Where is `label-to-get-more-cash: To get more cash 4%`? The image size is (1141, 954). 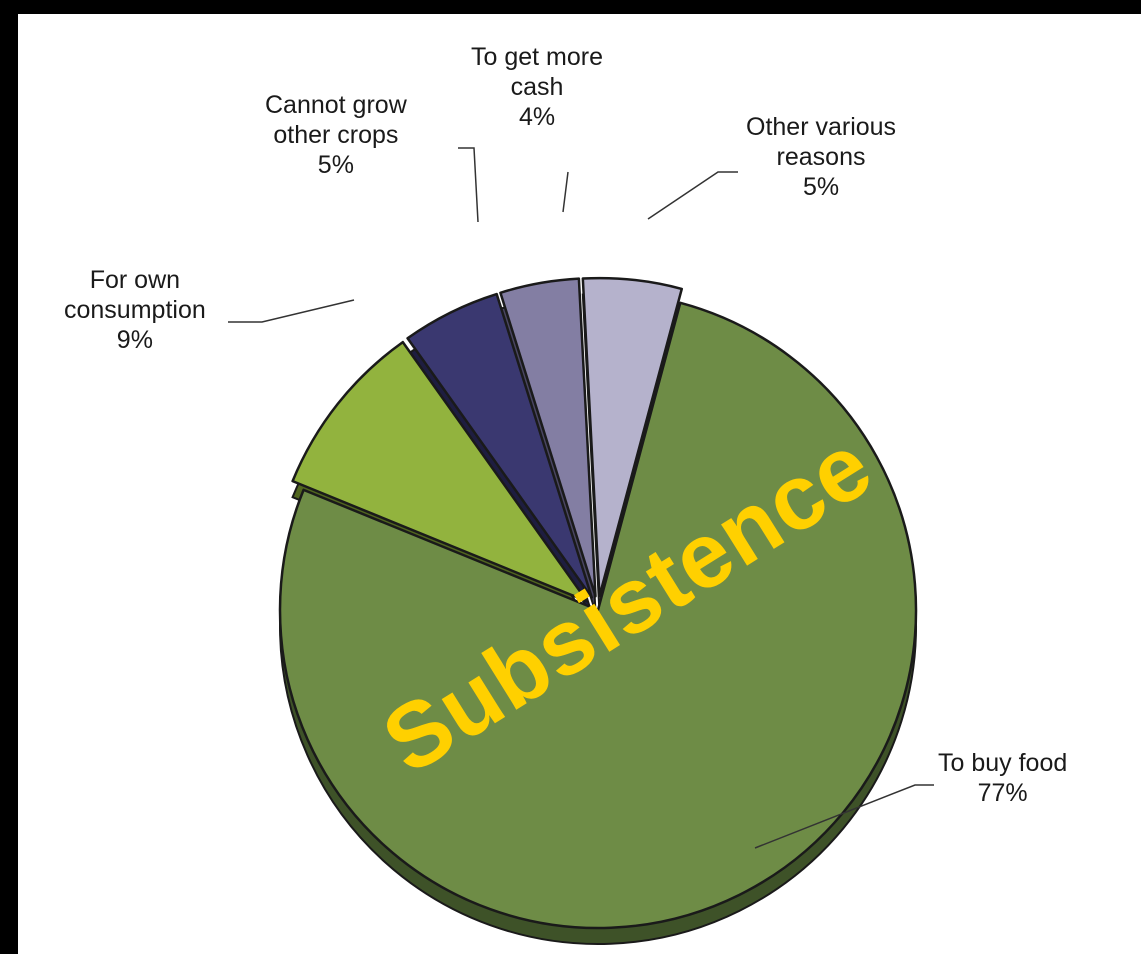
label-to-get-more-cash: To get more cash 4% is located at coordinates (537, 87).